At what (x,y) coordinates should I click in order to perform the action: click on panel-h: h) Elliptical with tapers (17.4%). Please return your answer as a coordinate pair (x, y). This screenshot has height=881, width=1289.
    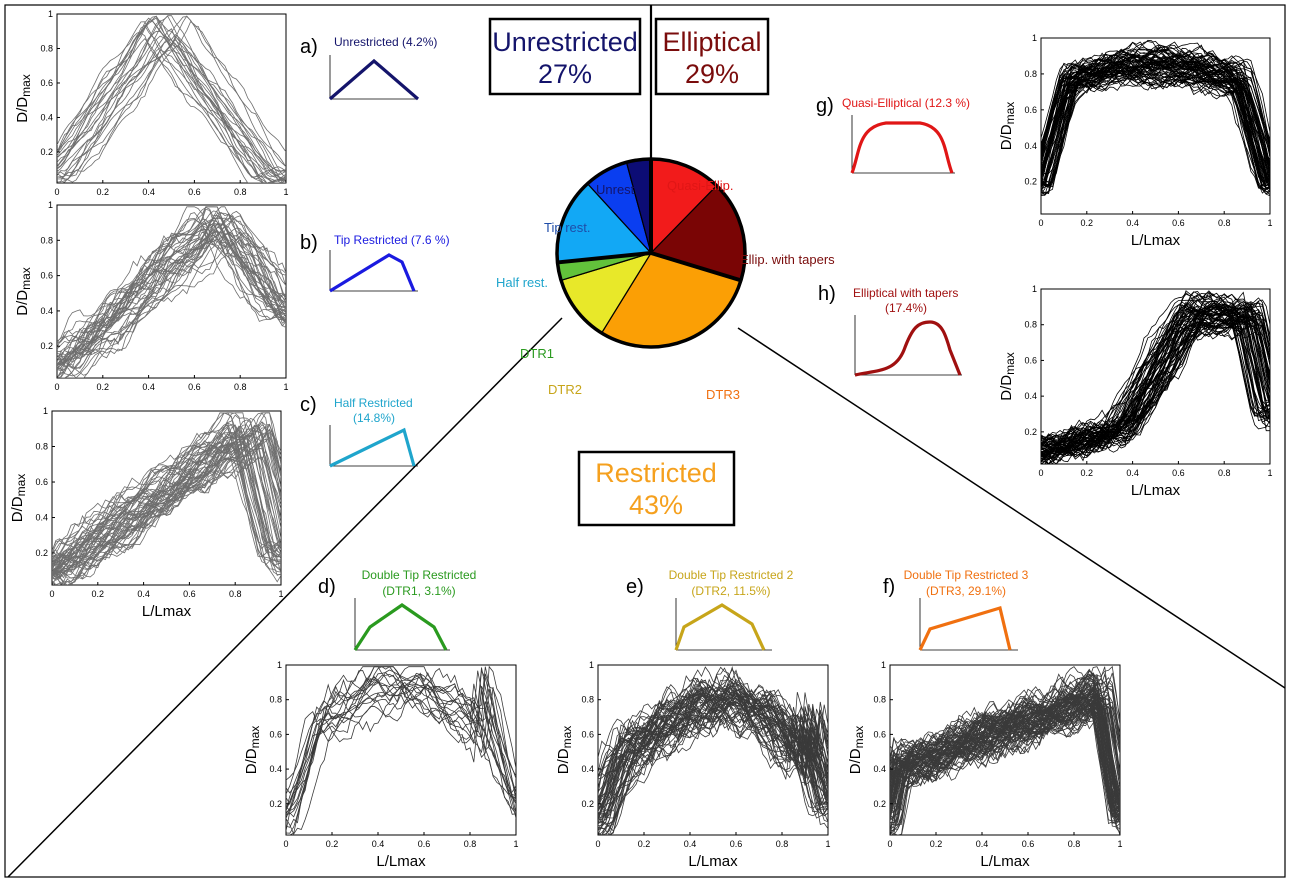
    Looking at the image, I should click on (890, 330).